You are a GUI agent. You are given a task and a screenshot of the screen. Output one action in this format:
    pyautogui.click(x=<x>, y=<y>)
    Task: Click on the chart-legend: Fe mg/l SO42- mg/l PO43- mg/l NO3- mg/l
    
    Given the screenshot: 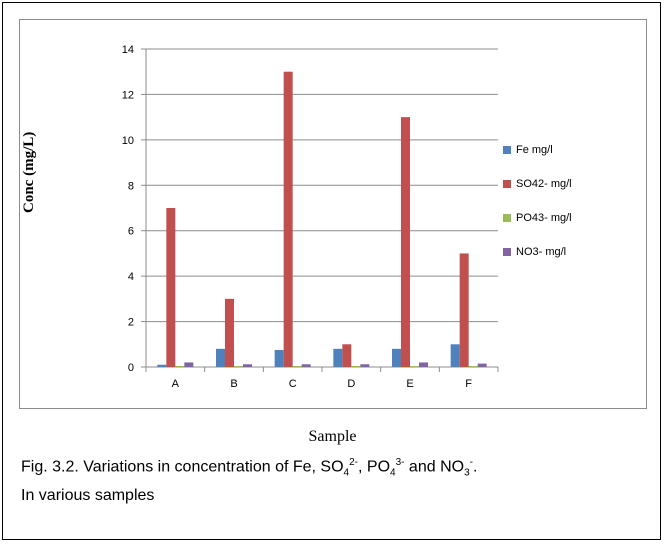 What is the action you would take?
    pyautogui.click(x=537, y=201)
    